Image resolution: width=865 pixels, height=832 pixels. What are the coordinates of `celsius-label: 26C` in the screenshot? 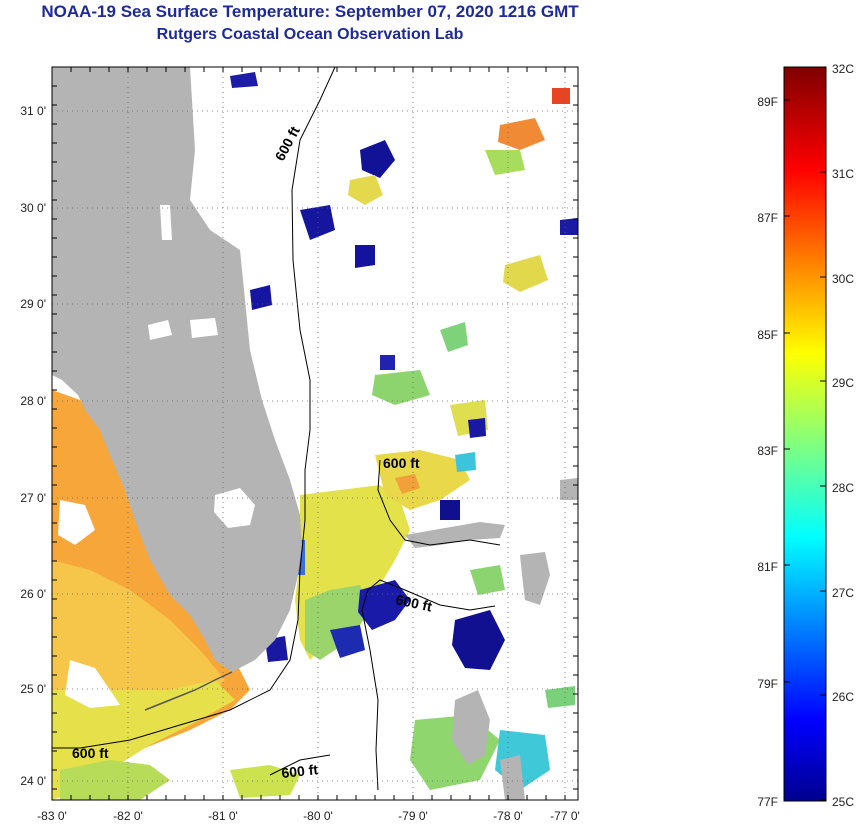 It's located at (843, 697).